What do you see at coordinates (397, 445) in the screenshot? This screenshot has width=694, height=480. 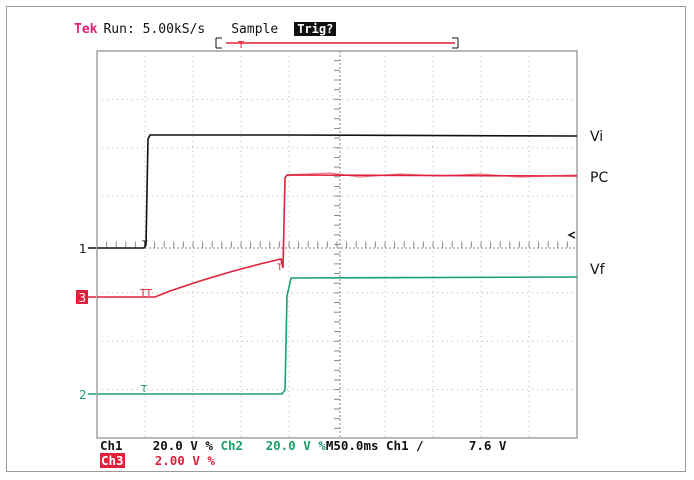 I see `trigger-source: Ch1` at bounding box center [397, 445].